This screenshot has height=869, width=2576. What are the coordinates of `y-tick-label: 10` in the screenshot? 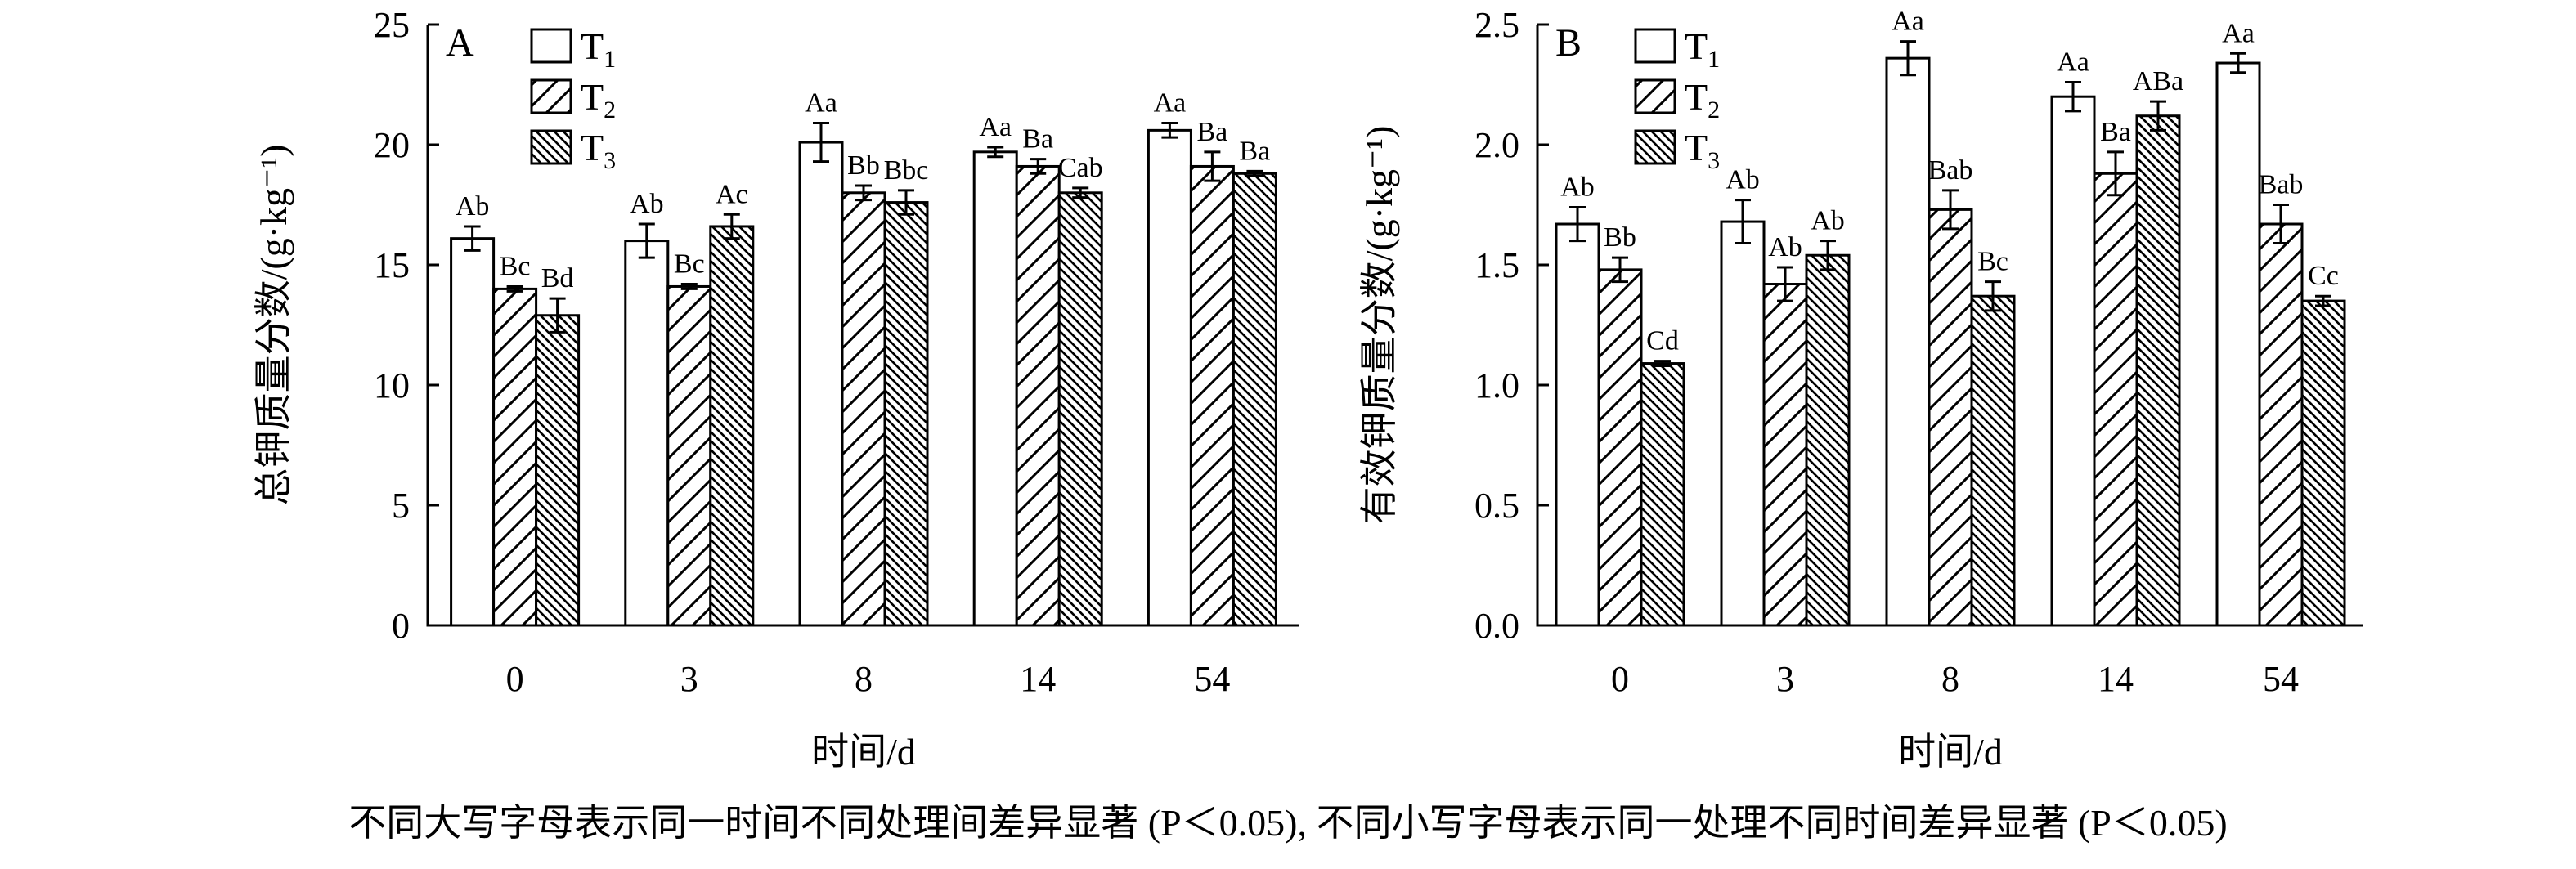 It's located at (392, 385).